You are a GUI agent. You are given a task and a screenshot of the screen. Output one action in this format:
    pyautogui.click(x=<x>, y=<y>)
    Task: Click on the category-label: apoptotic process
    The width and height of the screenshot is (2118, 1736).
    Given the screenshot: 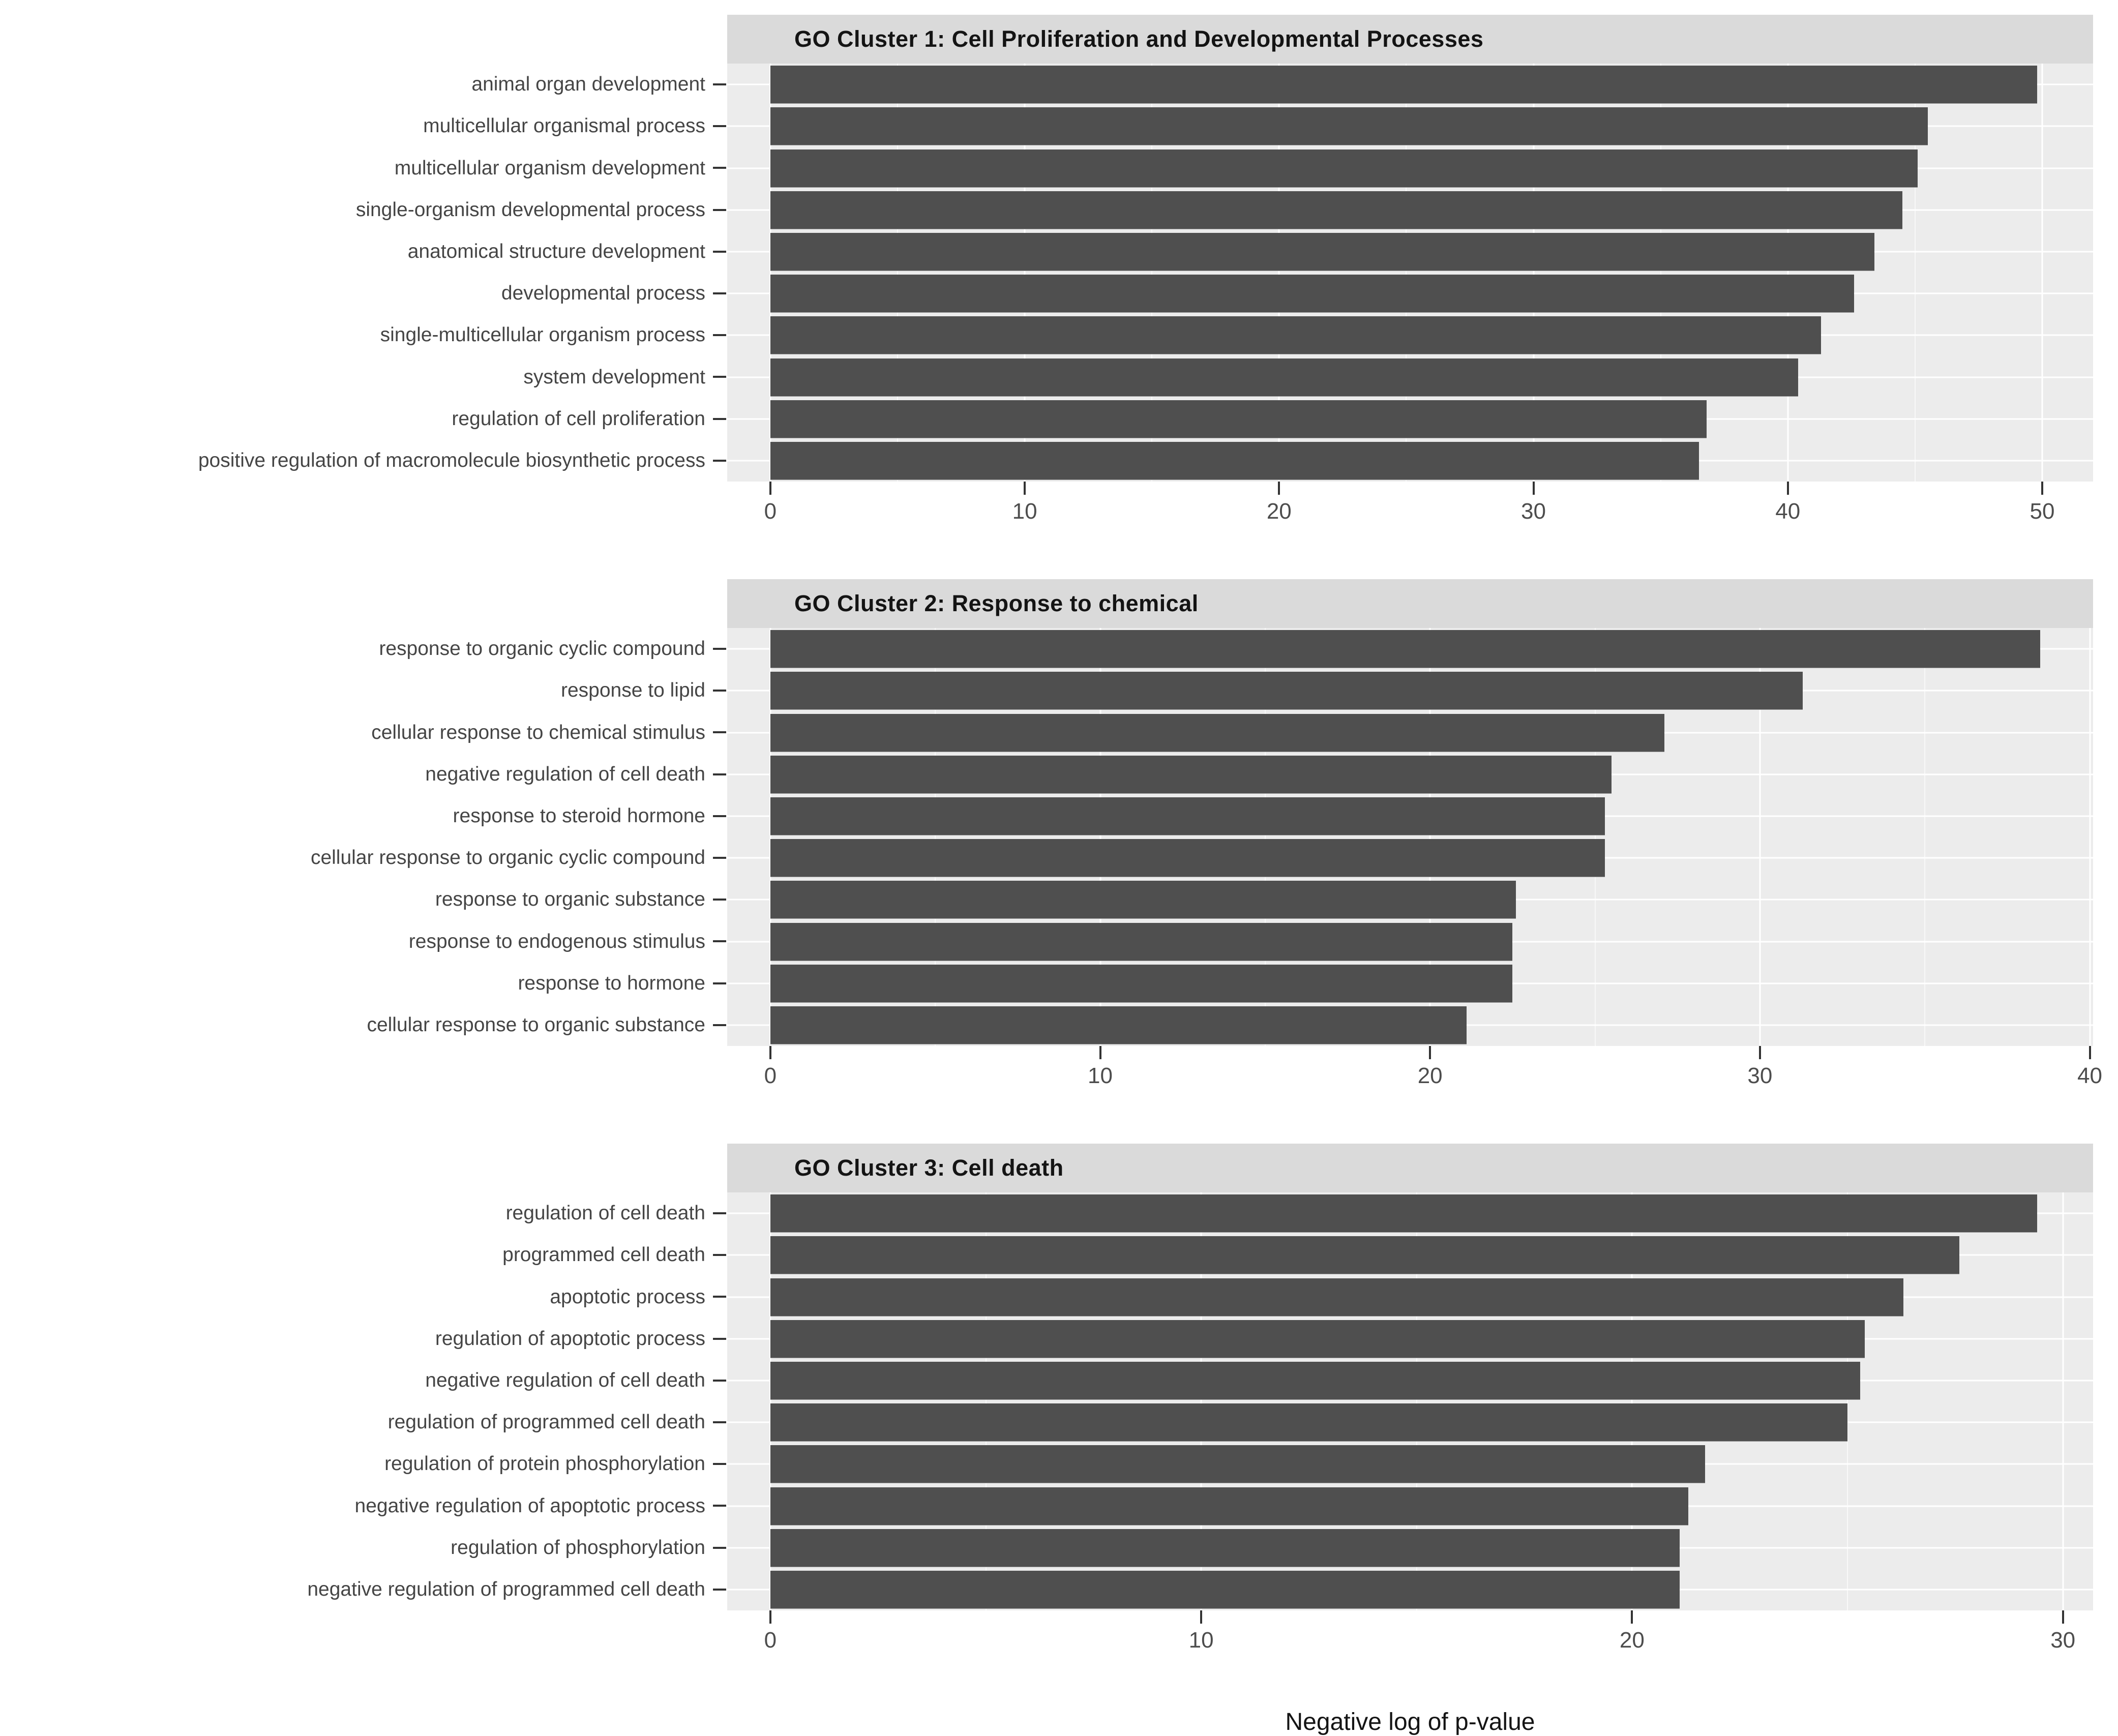 What is the action you would take?
    pyautogui.click(x=627, y=1297)
    